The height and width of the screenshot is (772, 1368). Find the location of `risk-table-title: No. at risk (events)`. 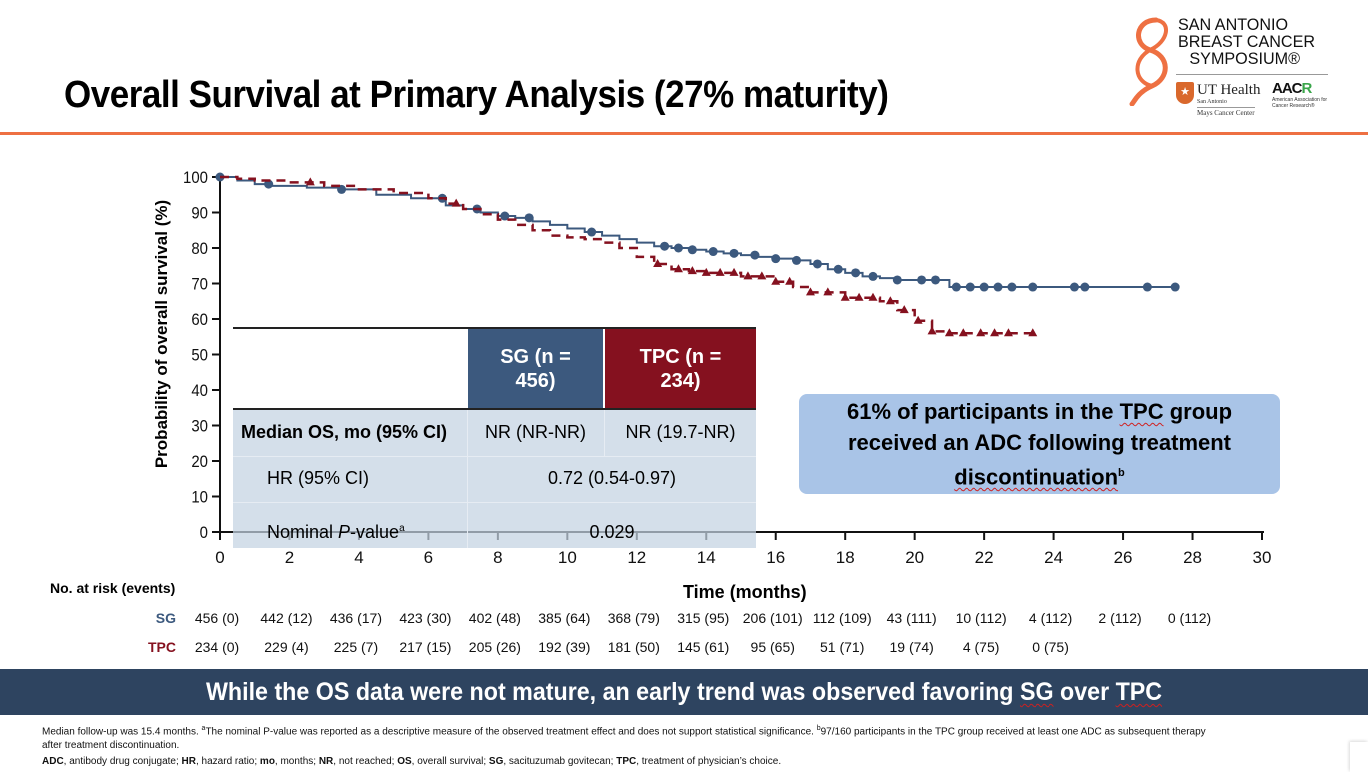

risk-table-title: No. at risk (events) is located at coordinates (113, 588).